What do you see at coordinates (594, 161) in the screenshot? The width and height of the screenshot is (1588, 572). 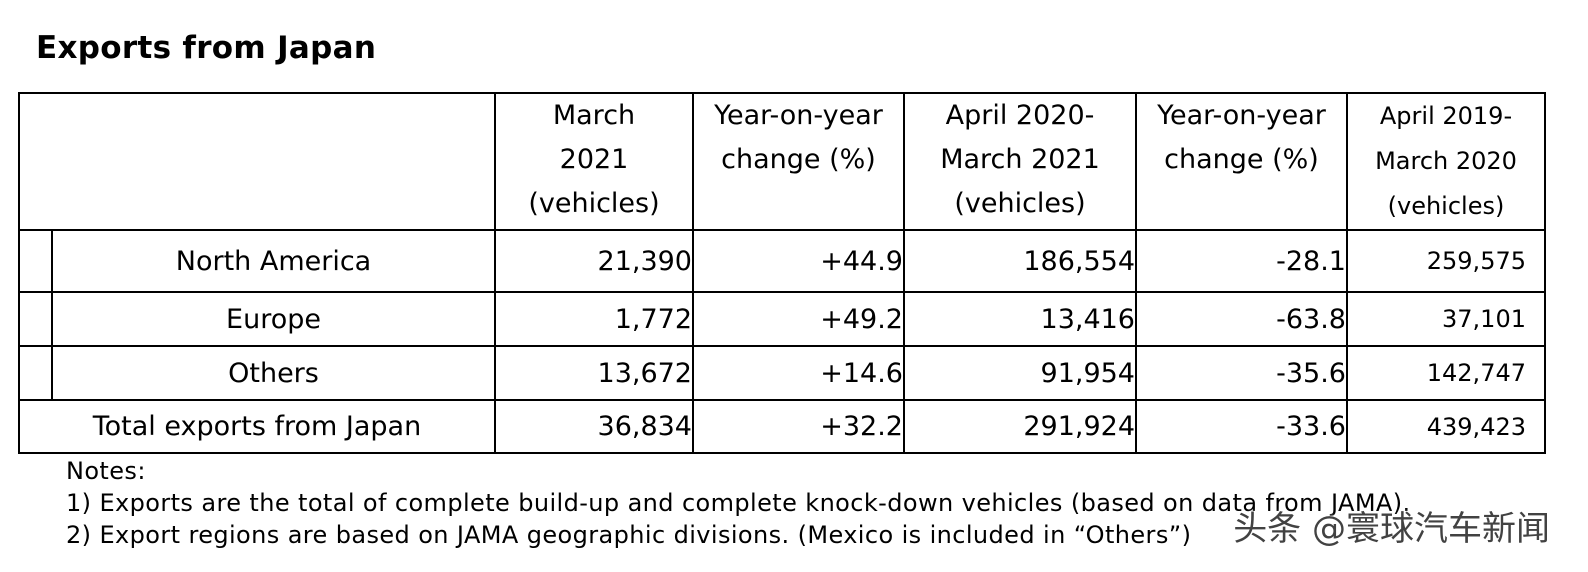 I see `header-march-2021: March 2021 (vehicles)` at bounding box center [594, 161].